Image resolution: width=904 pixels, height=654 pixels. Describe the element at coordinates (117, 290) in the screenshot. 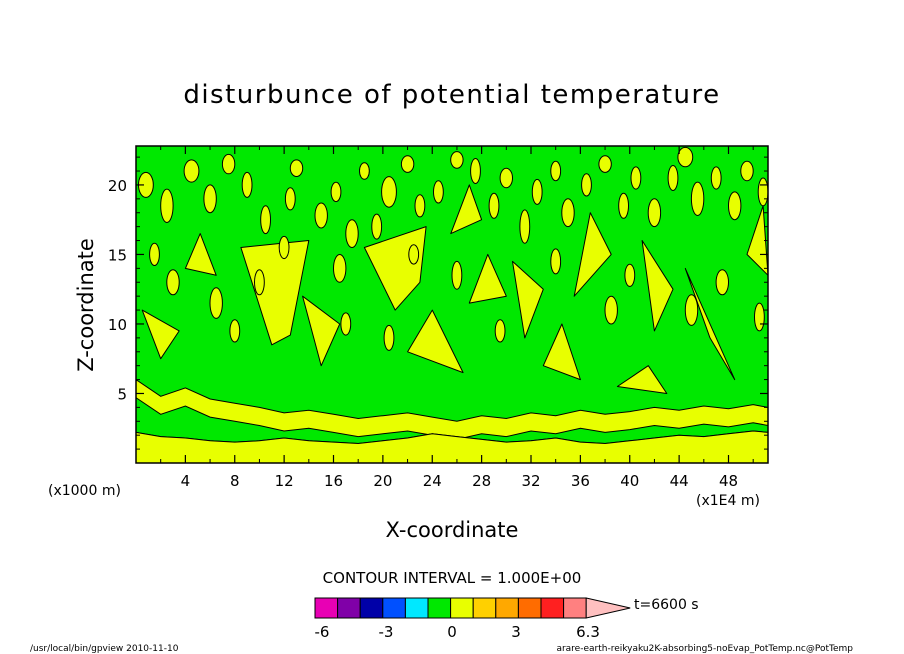

I see `y-tick-labels: 5 10 15 20` at that location.